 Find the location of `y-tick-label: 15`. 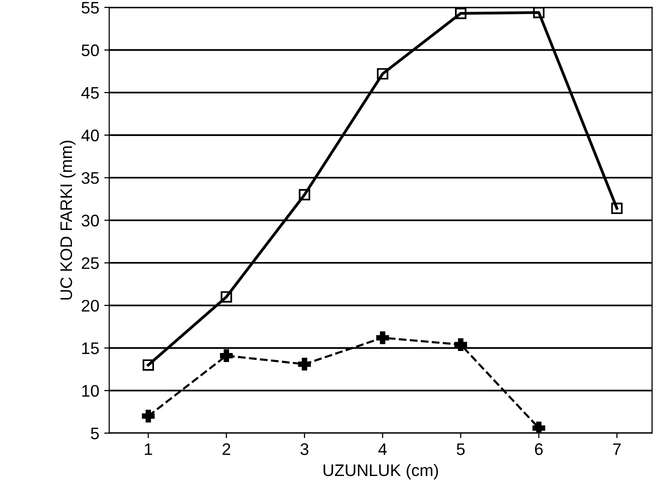

y-tick-label: 15 is located at coordinates (90, 348).